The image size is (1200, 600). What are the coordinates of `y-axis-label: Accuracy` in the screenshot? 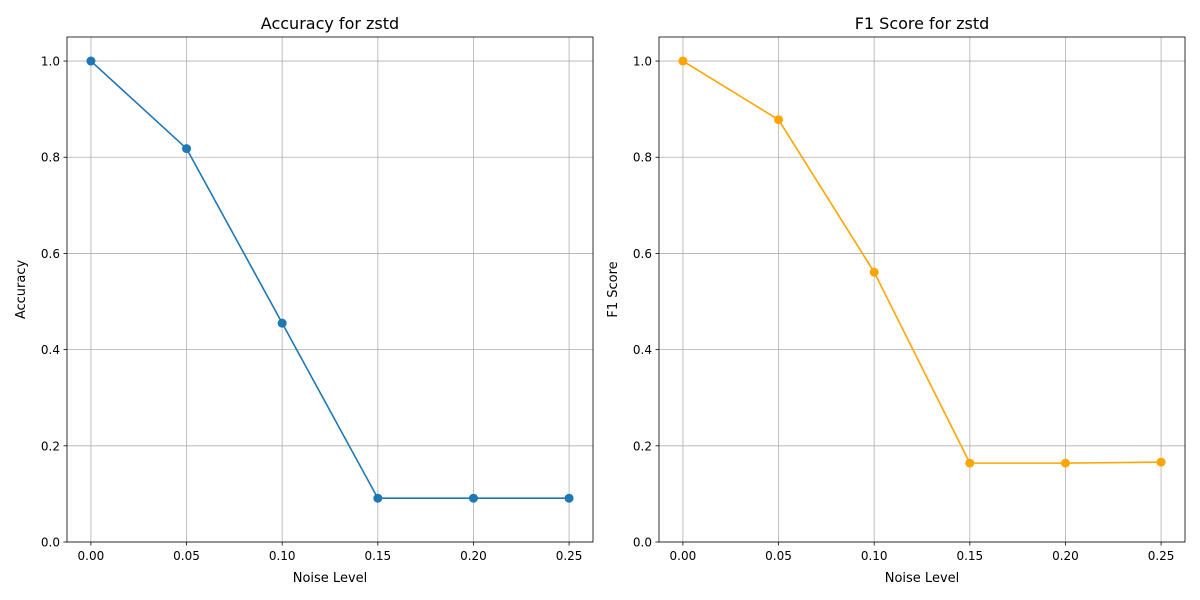 It's located at (21, 290).